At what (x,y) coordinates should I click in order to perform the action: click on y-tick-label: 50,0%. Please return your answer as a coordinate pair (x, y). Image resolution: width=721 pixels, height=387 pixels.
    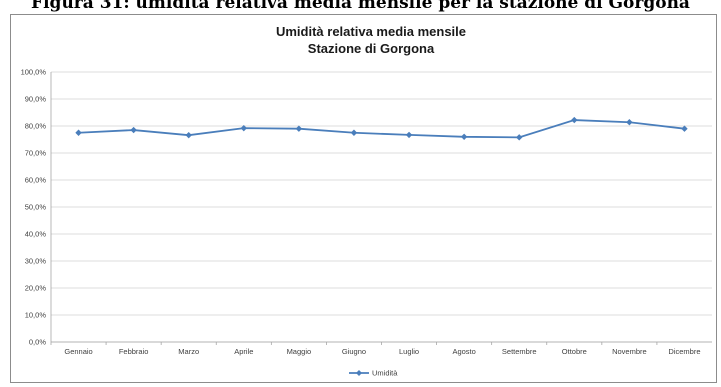
    Looking at the image, I should click on (36, 207).